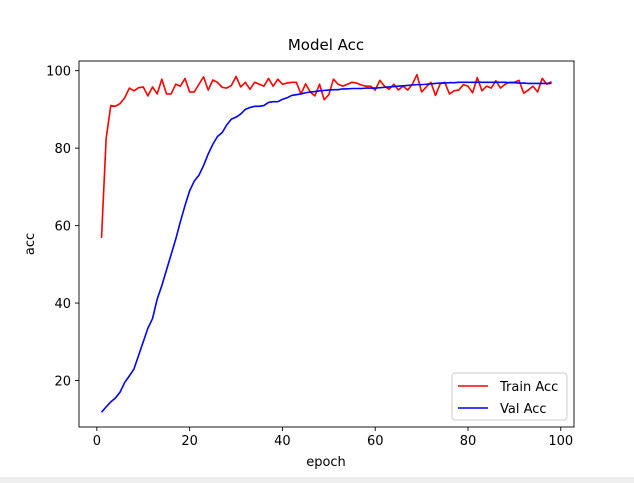 The height and width of the screenshot is (483, 634). I want to click on y-tick-label: 80, so click(62, 149).